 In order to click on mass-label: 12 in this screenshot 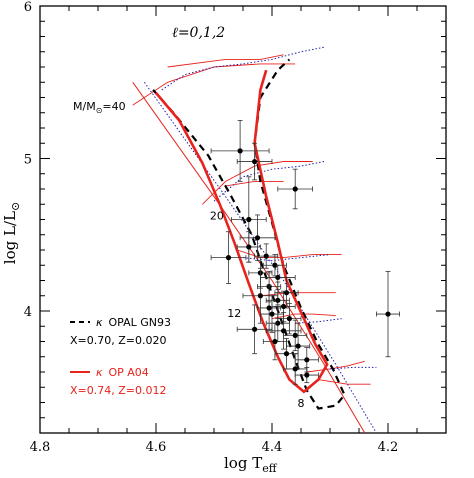, I will do `click(234, 313)`.